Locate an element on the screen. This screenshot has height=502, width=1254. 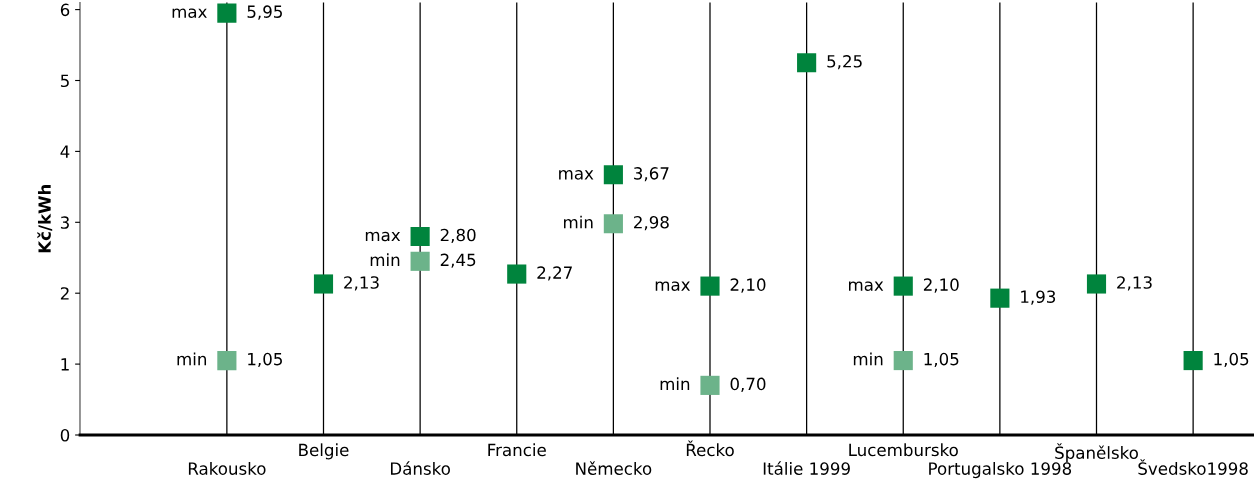
data-label: 1,93 is located at coordinates (1038, 297).